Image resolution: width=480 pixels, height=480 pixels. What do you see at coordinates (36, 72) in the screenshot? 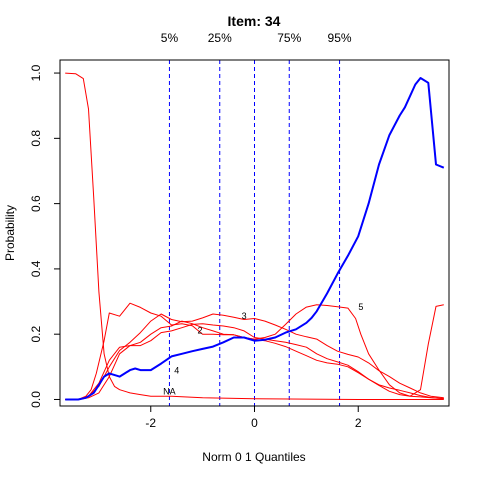
I see `y-tick-label: 1.0` at bounding box center [36, 72].